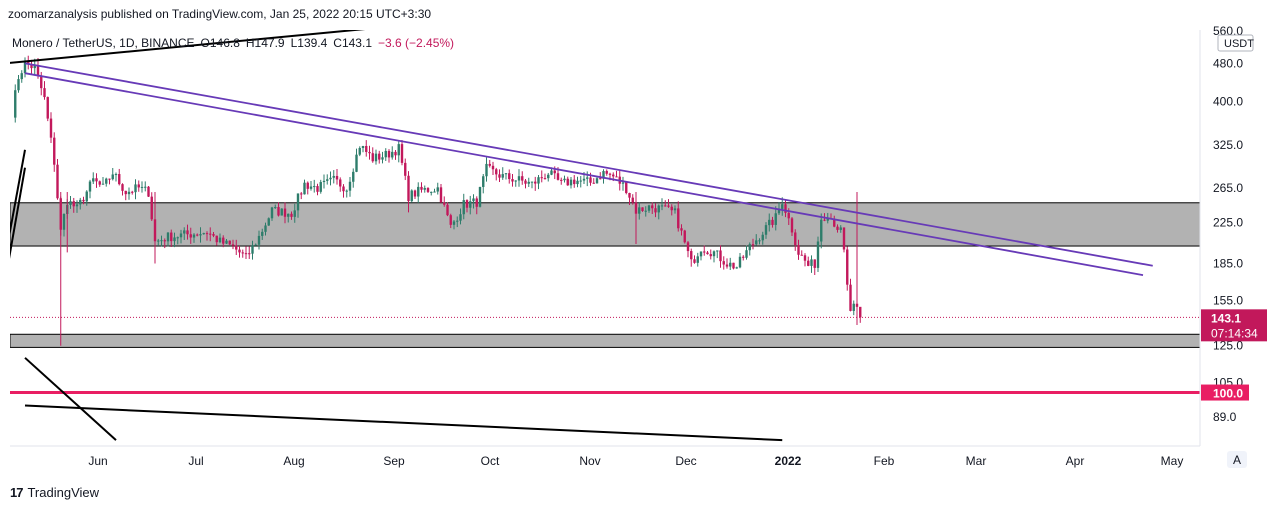 The height and width of the screenshot is (509, 1280). Describe the element at coordinates (1237, 459) in the screenshot. I see `auto-scale-button: A` at that location.